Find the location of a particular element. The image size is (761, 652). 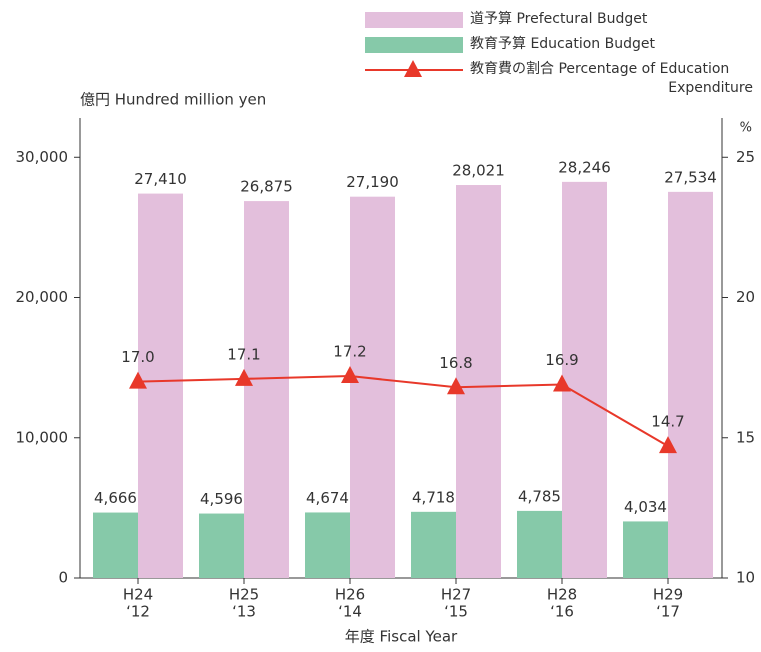

x-tick-label: H29 is located at coordinates (668, 595).